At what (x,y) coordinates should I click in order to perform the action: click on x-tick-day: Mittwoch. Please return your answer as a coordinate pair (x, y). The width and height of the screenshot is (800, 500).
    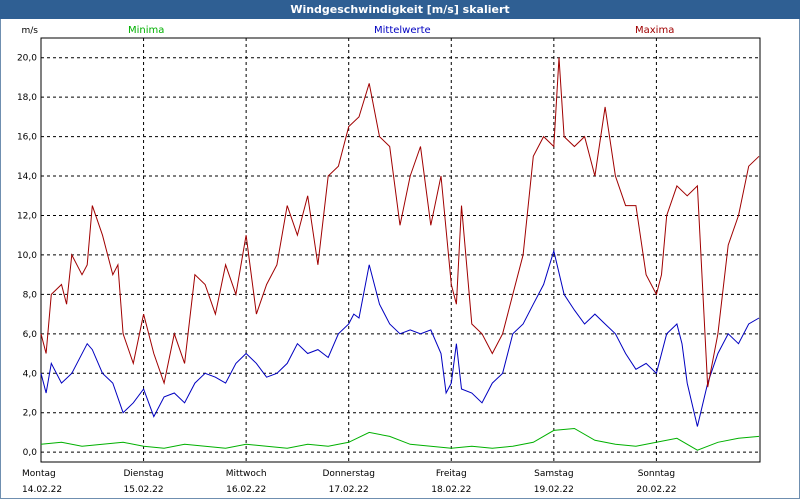
    Looking at the image, I should click on (246, 474).